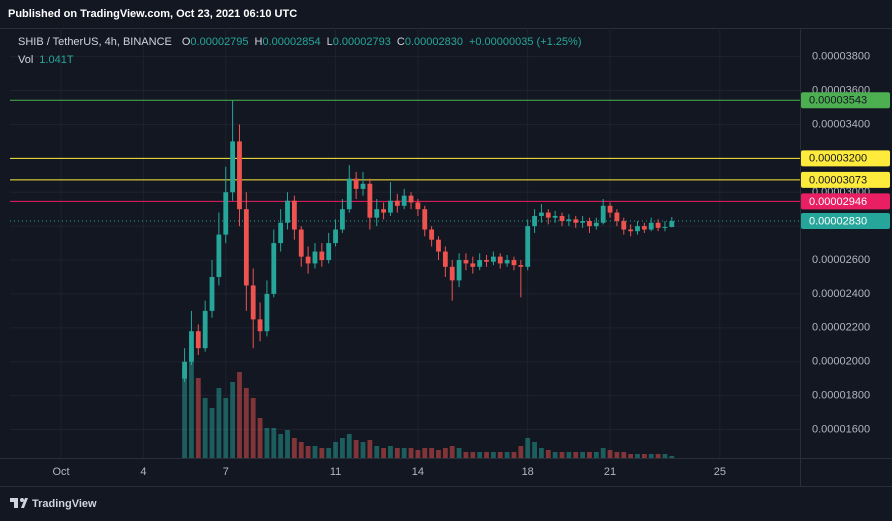 The width and height of the screenshot is (892, 521). Describe the element at coordinates (841, 328) in the screenshot. I see `y-tick-label: 0.00002200` at that location.